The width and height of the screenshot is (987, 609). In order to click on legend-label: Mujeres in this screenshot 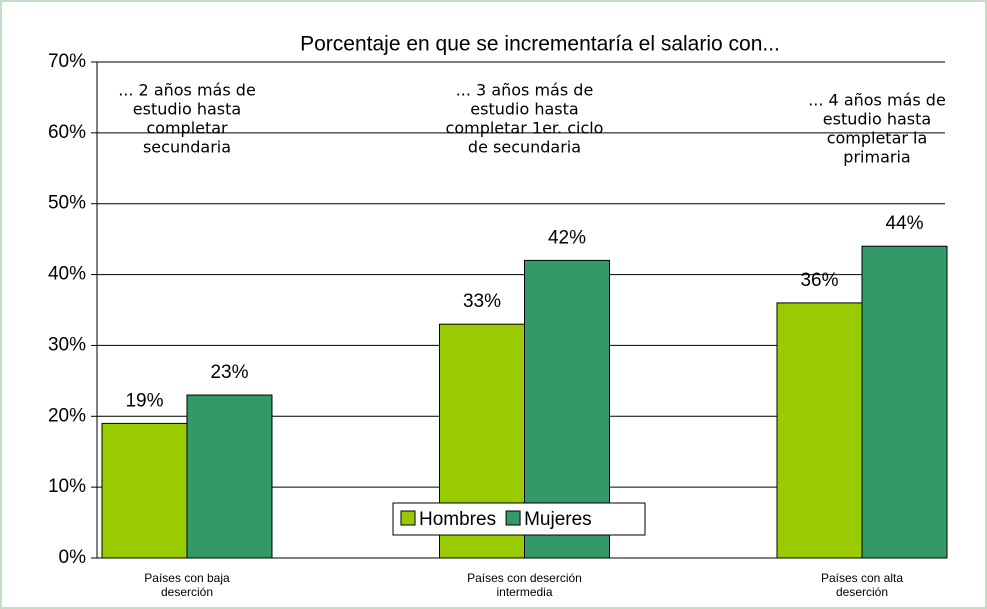, I will do `click(558, 519)`.